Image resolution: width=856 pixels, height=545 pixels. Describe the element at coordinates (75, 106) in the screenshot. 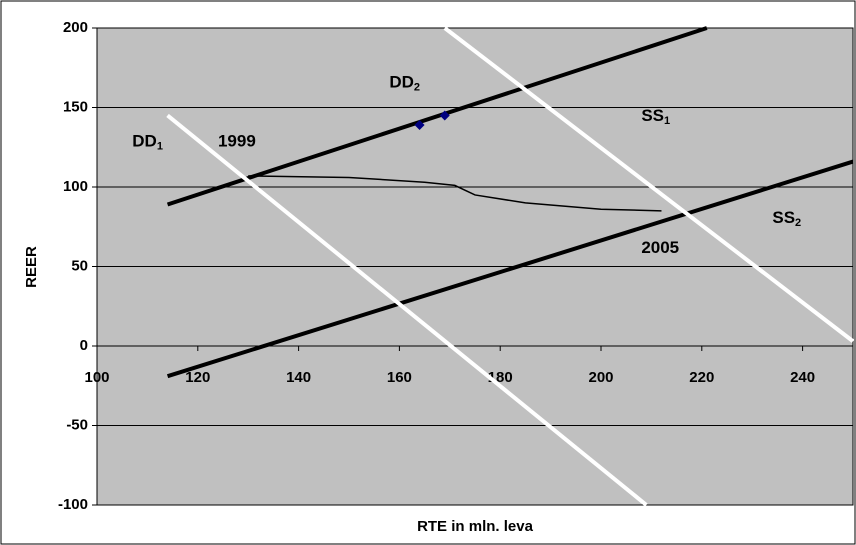

I see `y-tick-label: 150` at that location.